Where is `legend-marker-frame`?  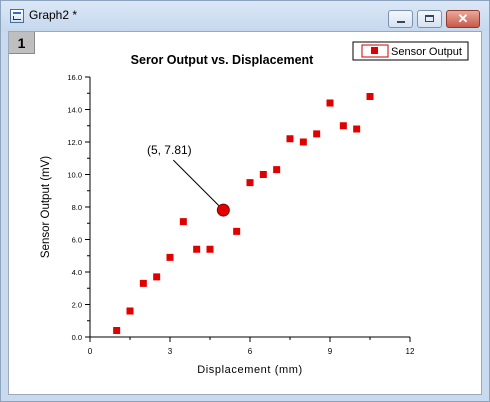 legend-marker-frame is located at coordinates (375, 51).